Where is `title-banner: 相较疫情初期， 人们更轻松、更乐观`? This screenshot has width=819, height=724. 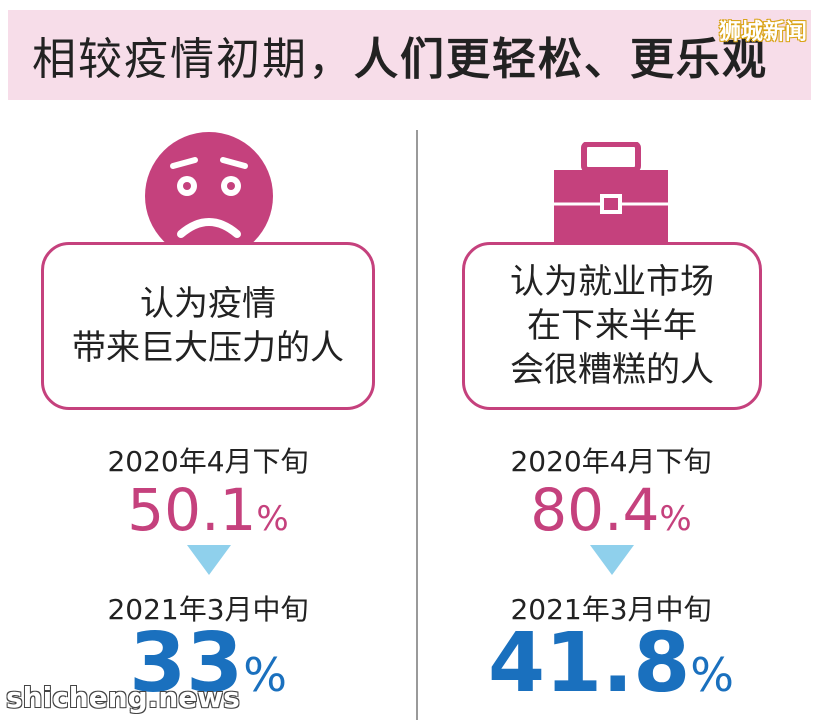
title-banner: 相较疫情初期， 人们更轻松、更乐观 is located at coordinates (409, 55).